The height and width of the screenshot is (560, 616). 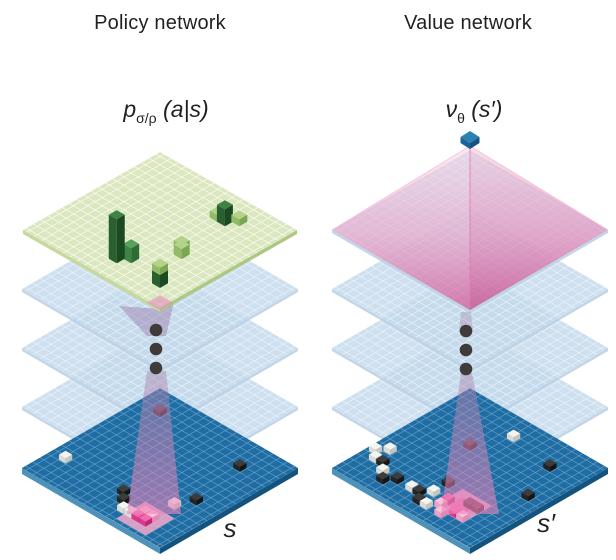 What do you see at coordinates (230, 528) in the screenshot?
I see `policy-state-label: s` at bounding box center [230, 528].